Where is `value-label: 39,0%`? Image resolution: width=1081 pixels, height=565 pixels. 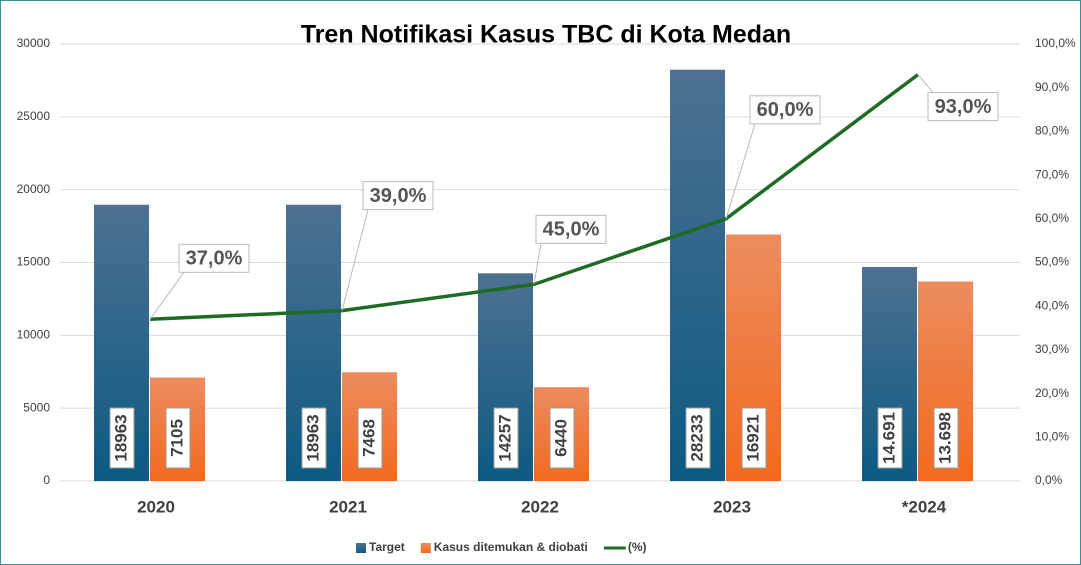 value-label: 39,0% is located at coordinates (398, 196).